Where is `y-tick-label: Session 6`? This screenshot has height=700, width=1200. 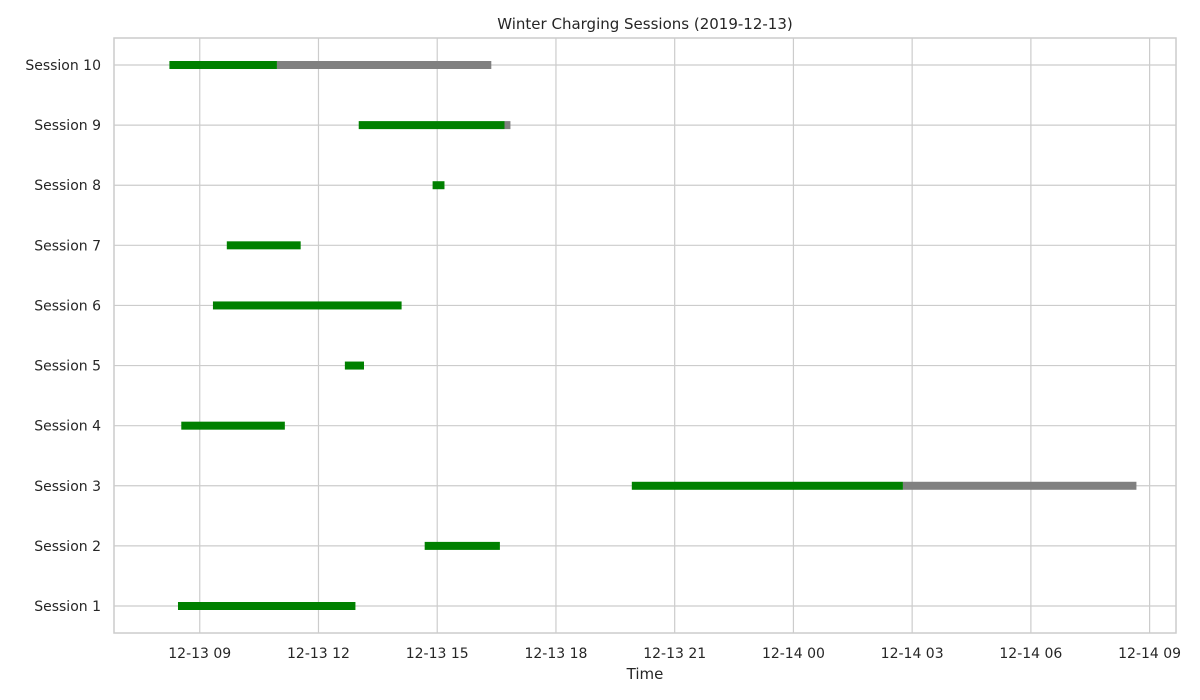 y-tick-label: Session 6 is located at coordinates (67, 306).